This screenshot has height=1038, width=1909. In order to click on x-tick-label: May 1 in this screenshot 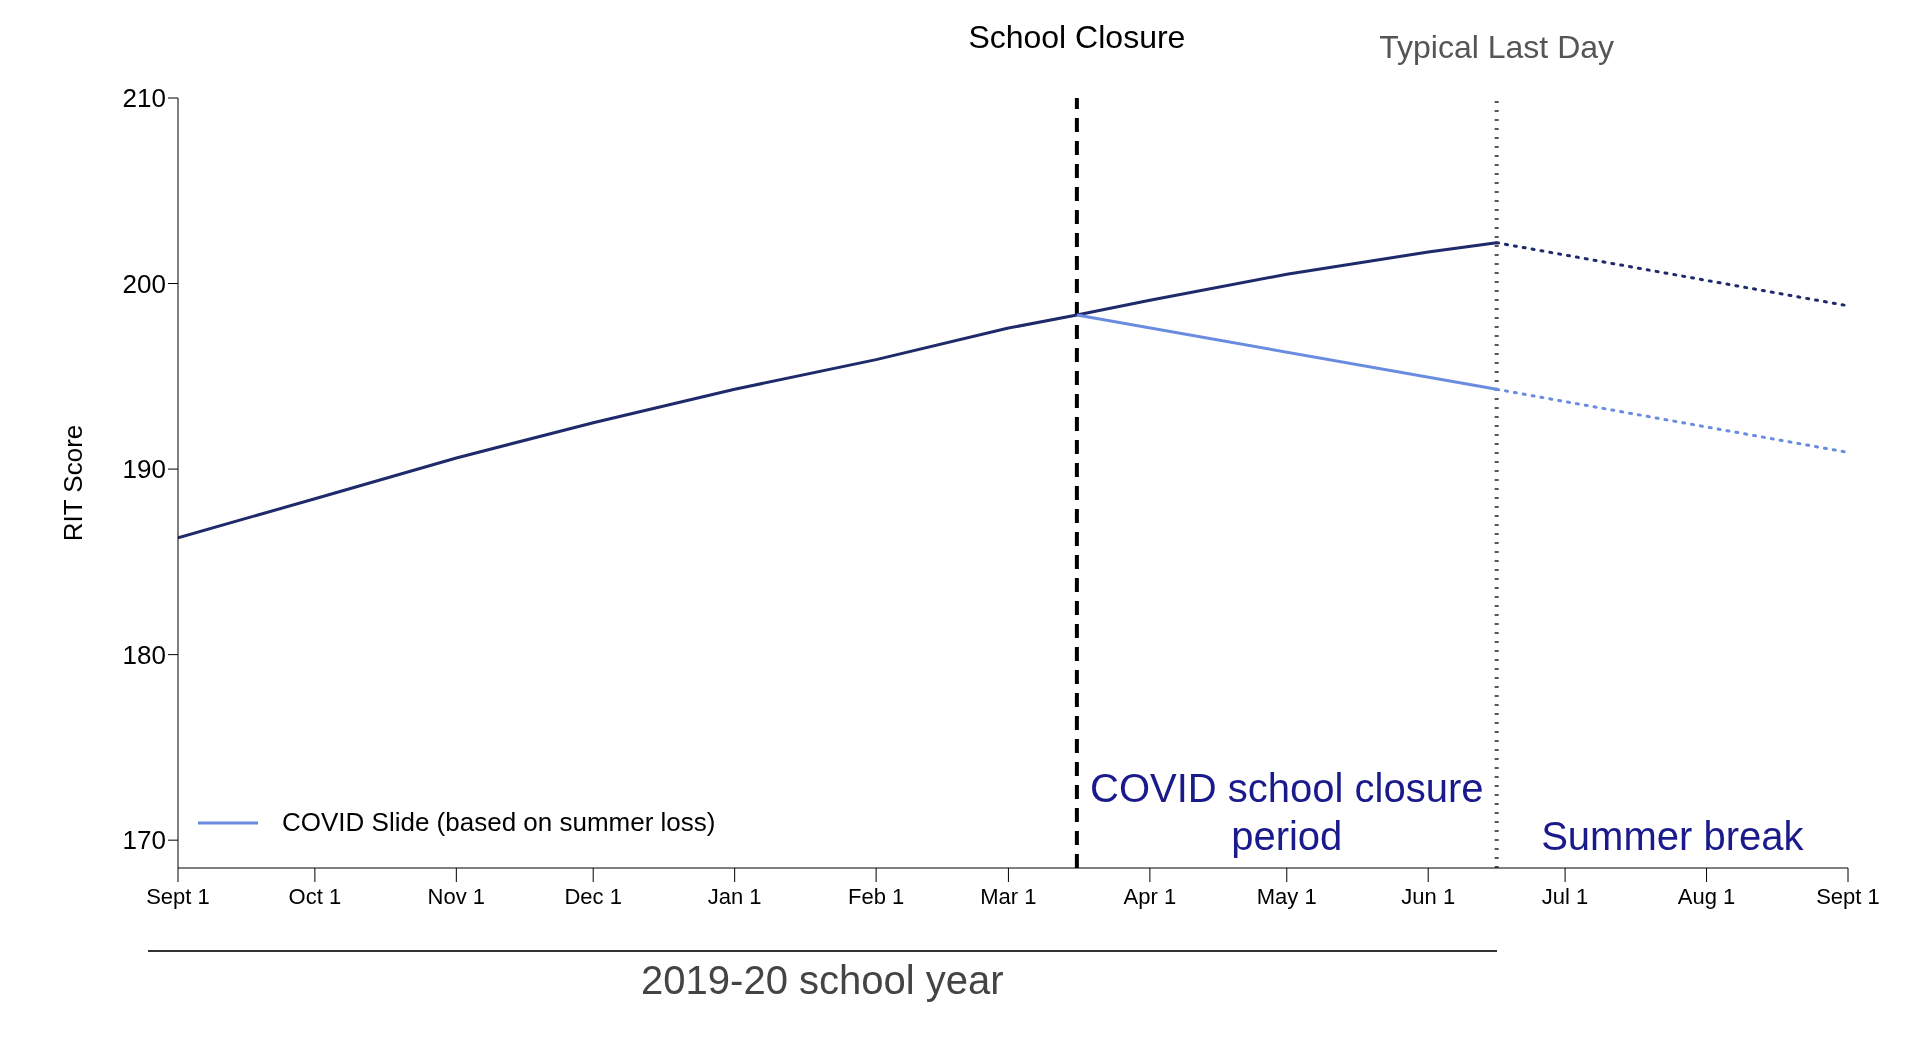, I will do `click(1286, 896)`.